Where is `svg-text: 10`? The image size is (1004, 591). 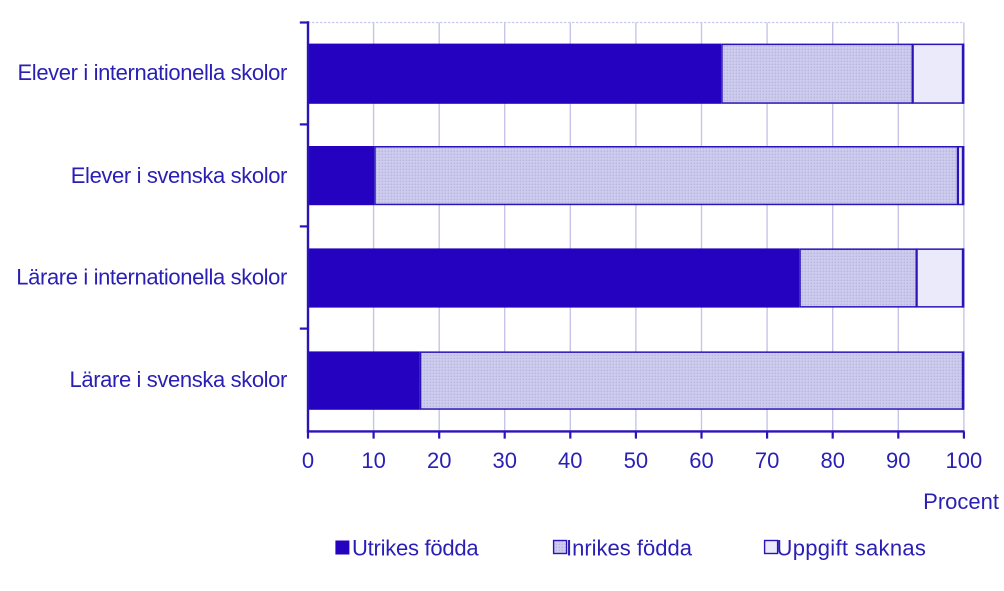 svg-text: 10 is located at coordinates (373, 460).